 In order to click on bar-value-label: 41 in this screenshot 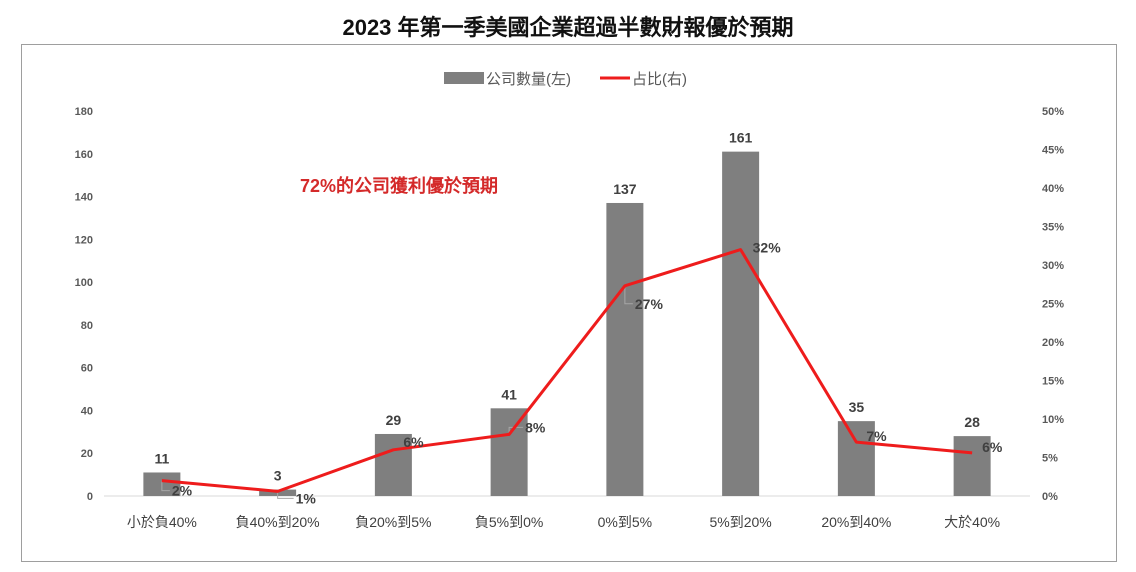, I will do `click(509, 394)`.